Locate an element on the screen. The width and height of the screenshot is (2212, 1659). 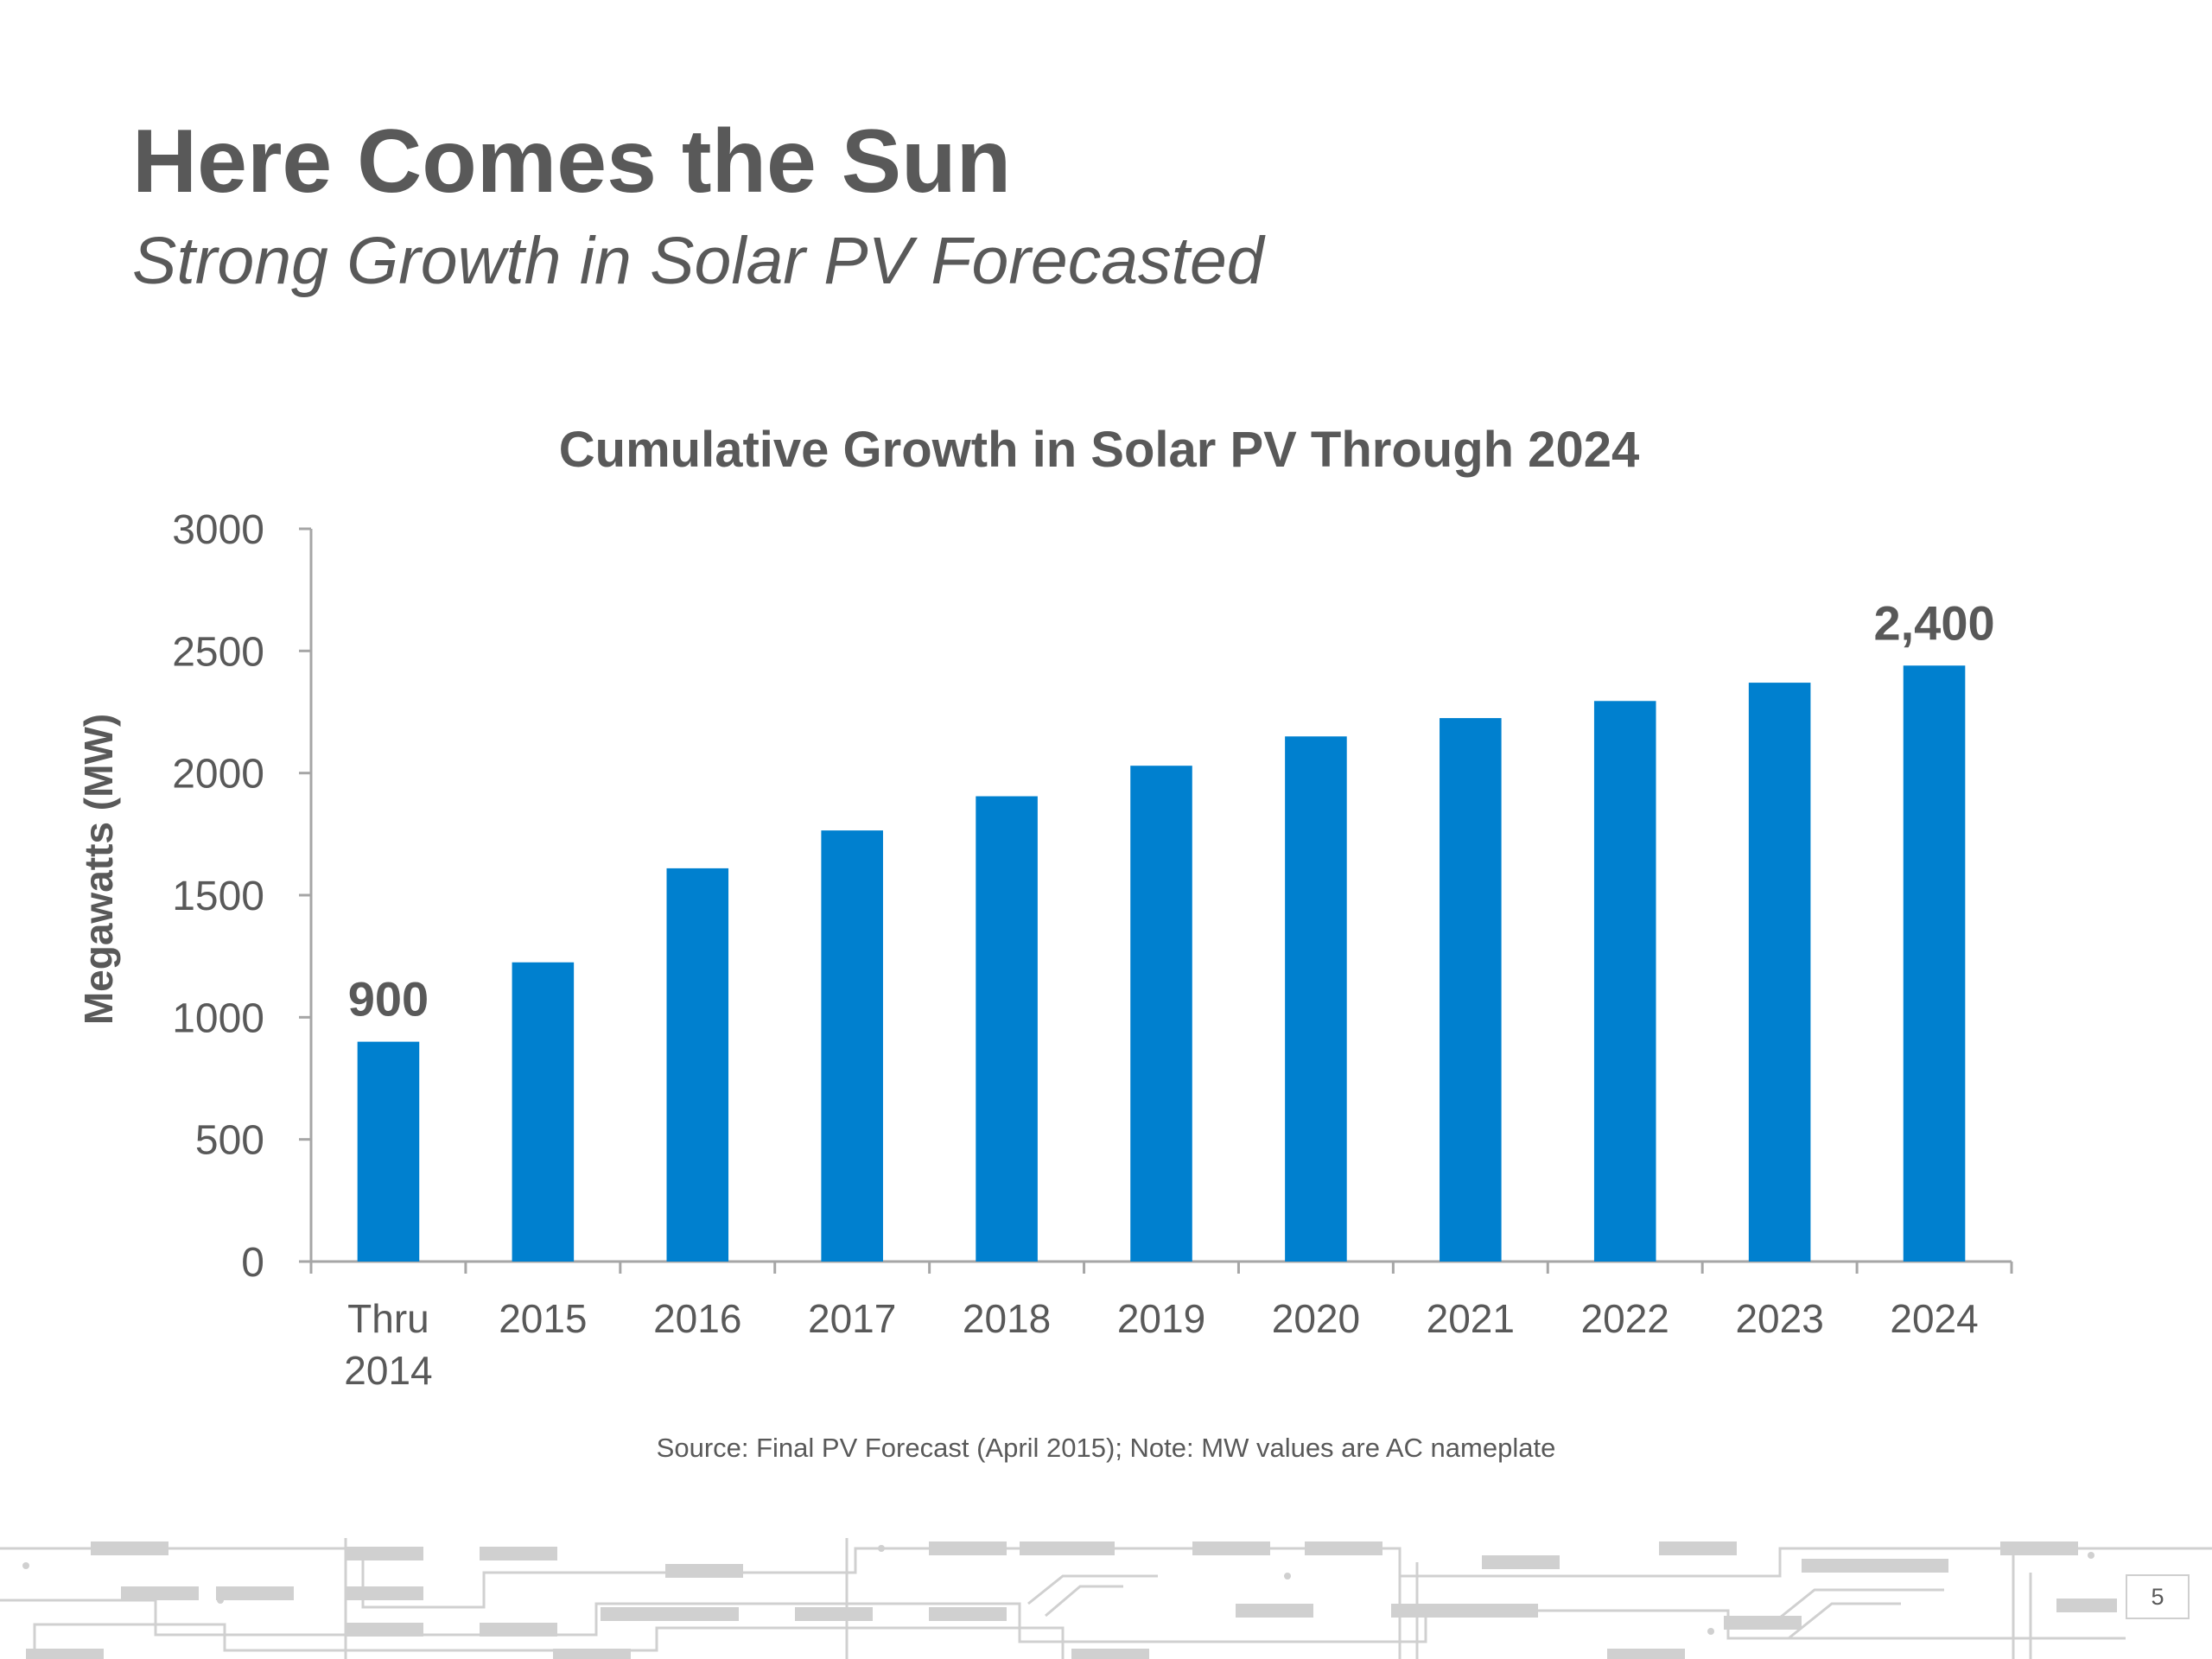
x-tick-label: 2014 is located at coordinates (388, 1370).